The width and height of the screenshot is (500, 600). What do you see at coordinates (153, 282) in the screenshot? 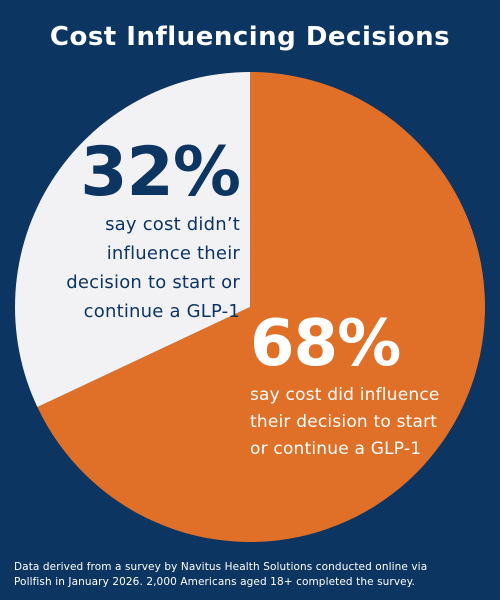
I see `desc-line: decision to start or` at bounding box center [153, 282].